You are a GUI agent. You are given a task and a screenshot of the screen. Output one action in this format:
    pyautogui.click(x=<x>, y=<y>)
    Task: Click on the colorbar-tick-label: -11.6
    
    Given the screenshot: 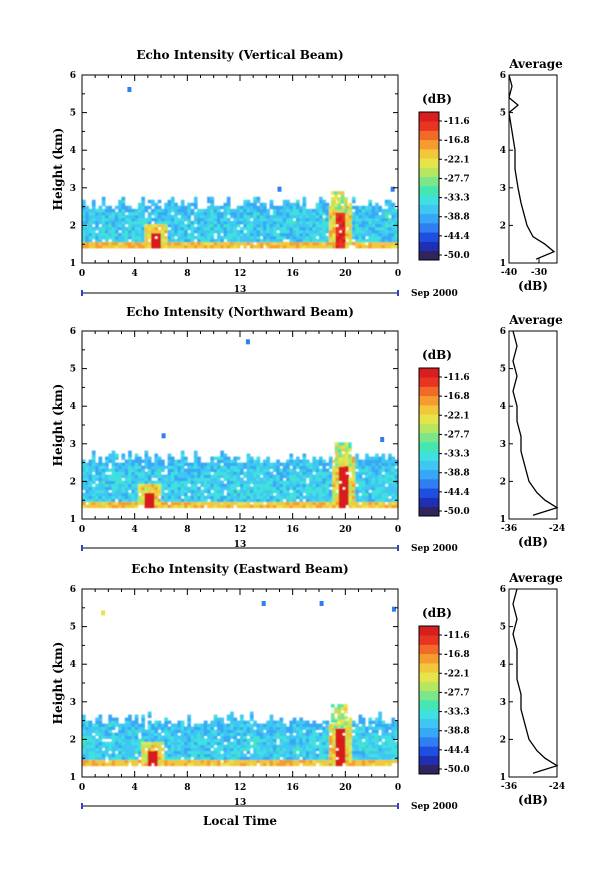 What is the action you would take?
    pyautogui.click(x=457, y=636)
    